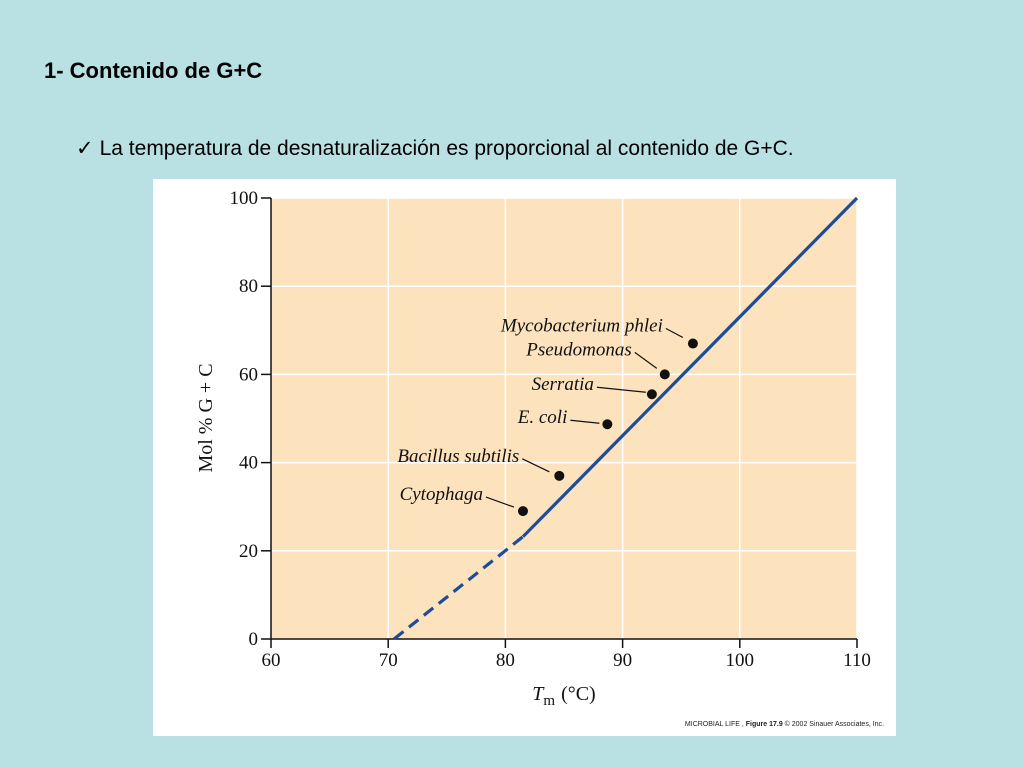  What do you see at coordinates (714, 724) in the screenshot?
I see `credit-book: MICROBIAL LIFE ,` at bounding box center [714, 724].